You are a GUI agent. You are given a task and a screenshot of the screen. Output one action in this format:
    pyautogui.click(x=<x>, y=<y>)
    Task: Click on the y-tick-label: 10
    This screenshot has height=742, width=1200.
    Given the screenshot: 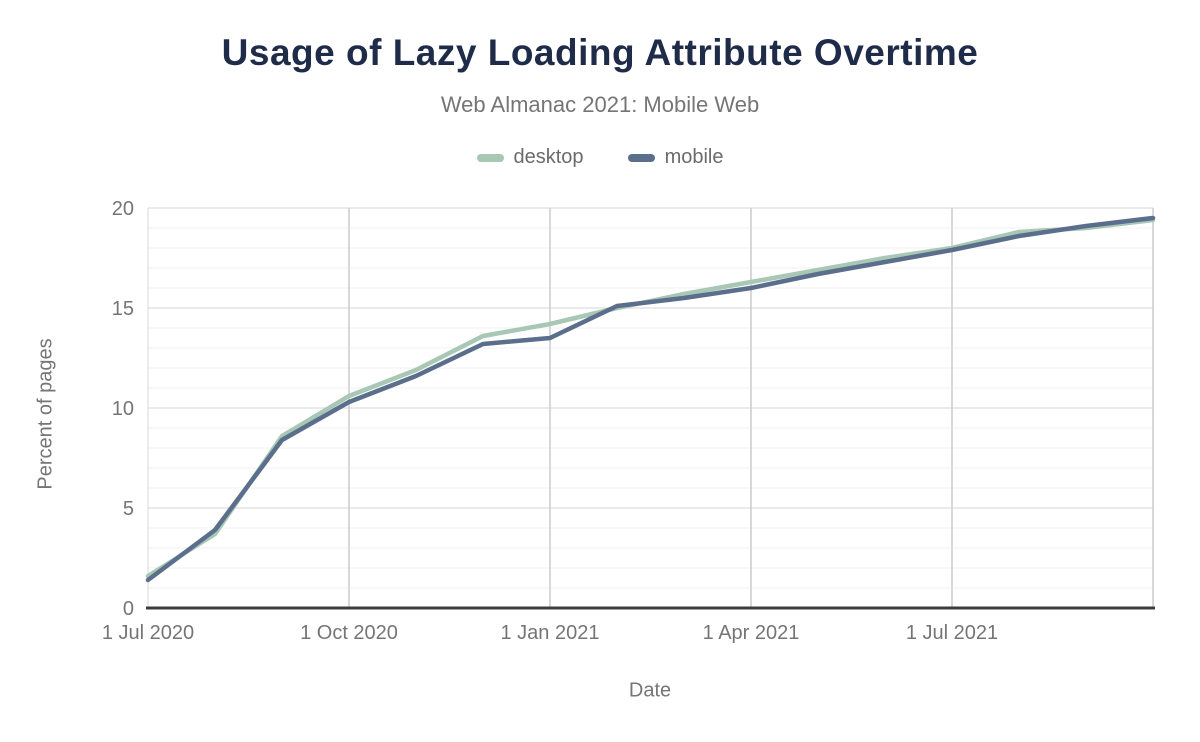 What is the action you would take?
    pyautogui.click(x=123, y=409)
    